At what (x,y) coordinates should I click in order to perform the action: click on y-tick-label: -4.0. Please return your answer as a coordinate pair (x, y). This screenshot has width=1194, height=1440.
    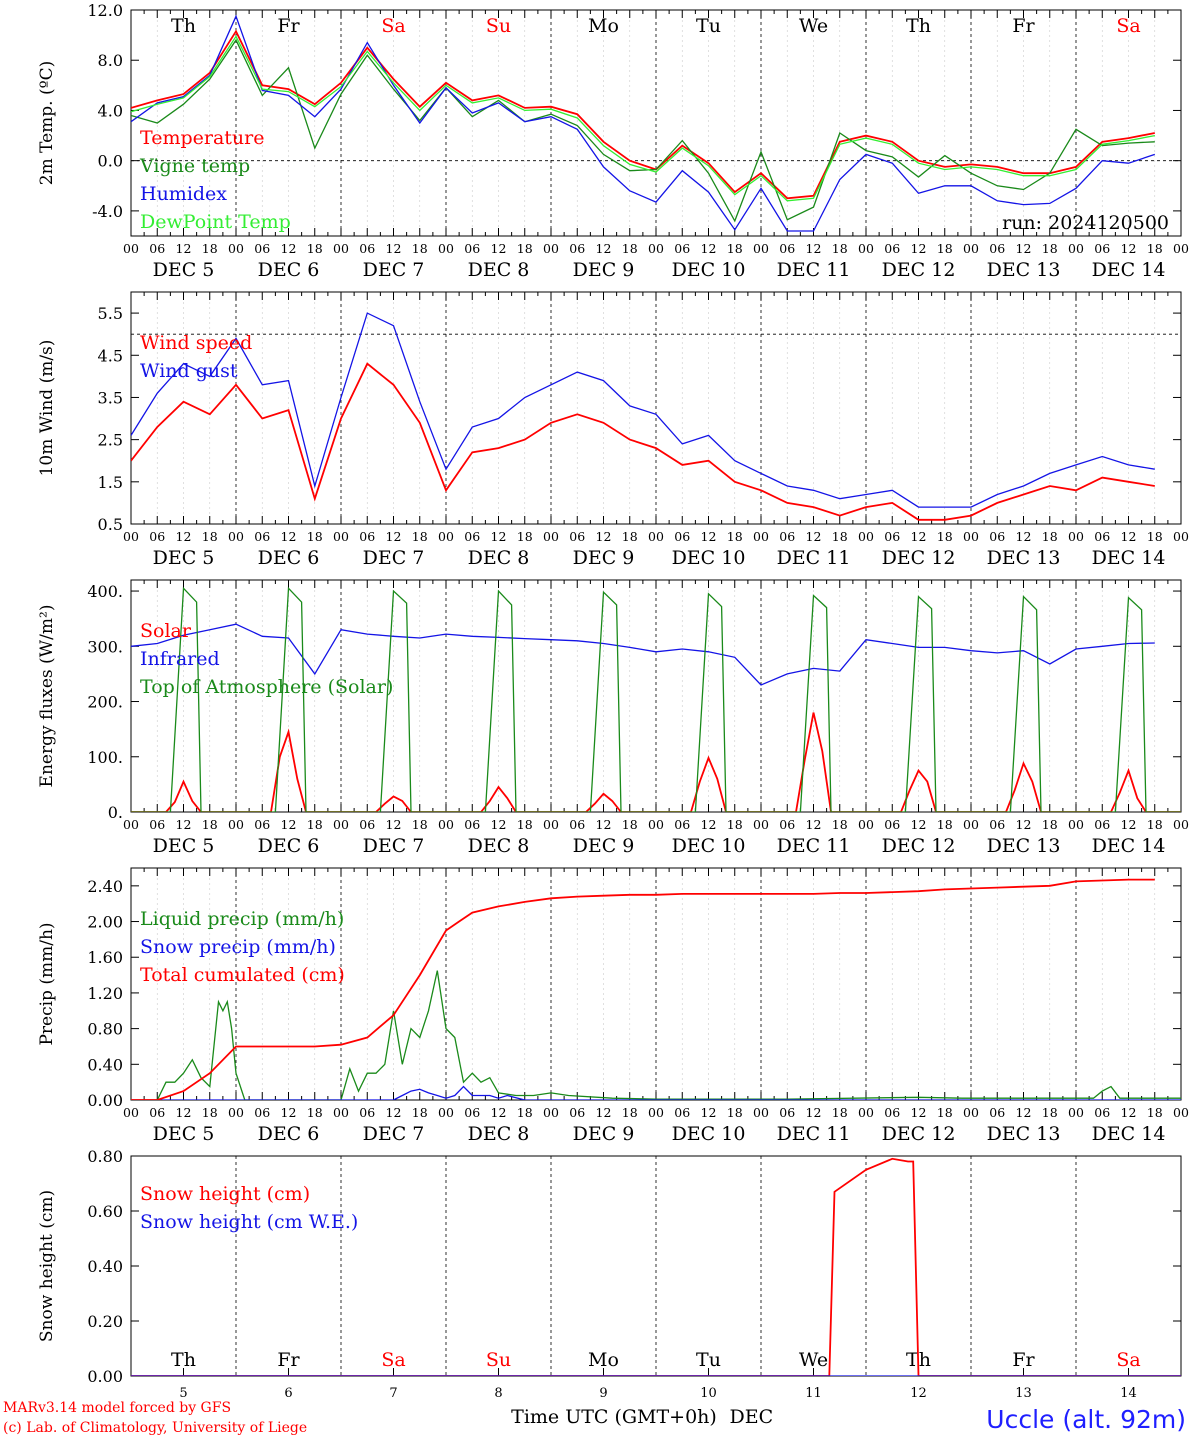
    Looking at the image, I should click on (107, 211).